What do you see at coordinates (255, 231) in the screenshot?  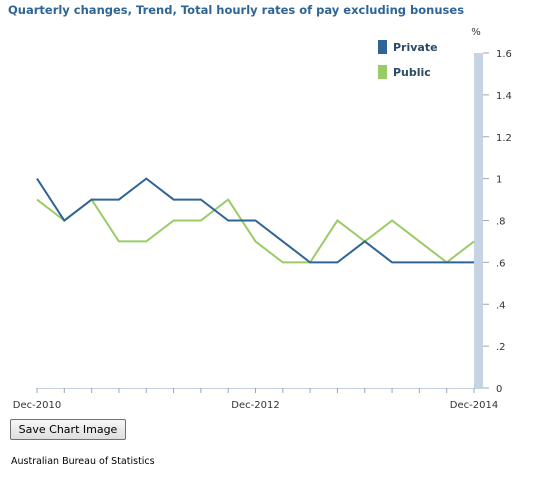 I see `series-line-public` at bounding box center [255, 231].